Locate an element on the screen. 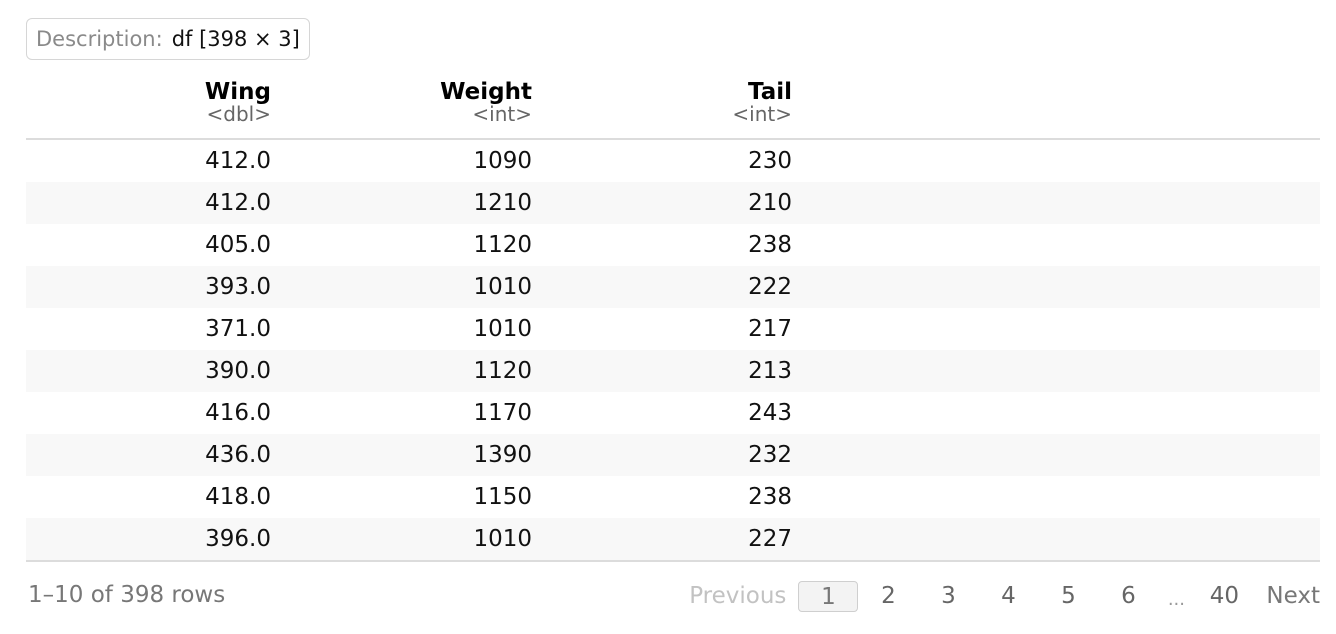 This screenshot has height=634, width=1336. column-type: <dbl> is located at coordinates (238, 114).